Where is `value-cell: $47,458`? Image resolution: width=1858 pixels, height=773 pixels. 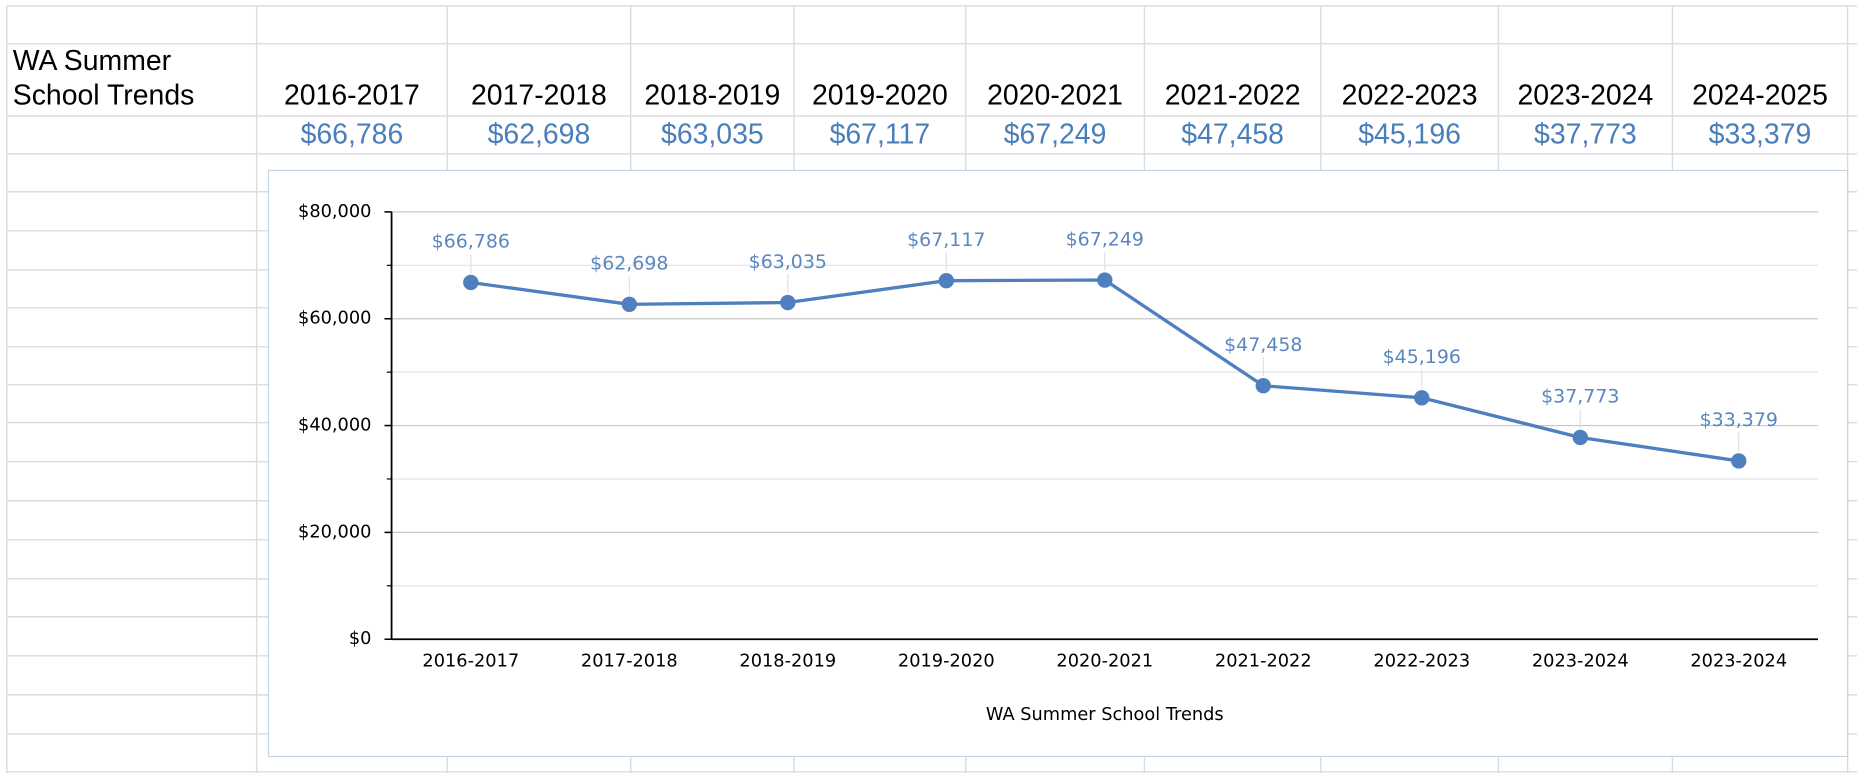 value-cell: $47,458 is located at coordinates (1232, 135).